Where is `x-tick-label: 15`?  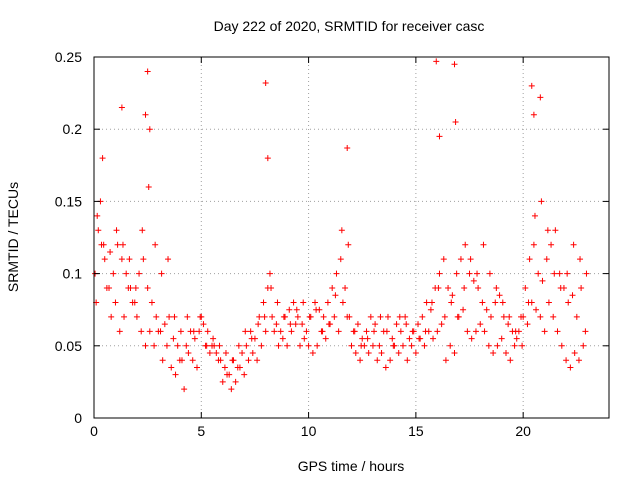
x-tick-label: 15 is located at coordinates (416, 431).